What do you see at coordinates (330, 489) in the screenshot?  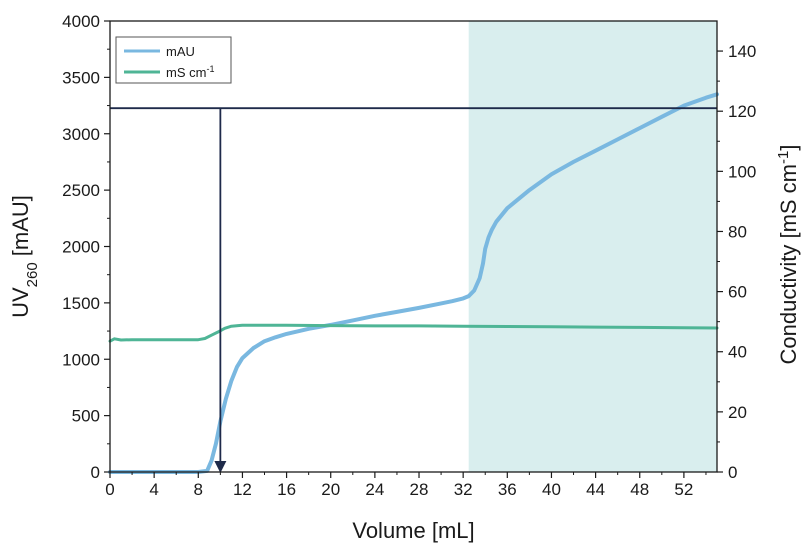 I see `x-tick-label: 20` at bounding box center [330, 489].